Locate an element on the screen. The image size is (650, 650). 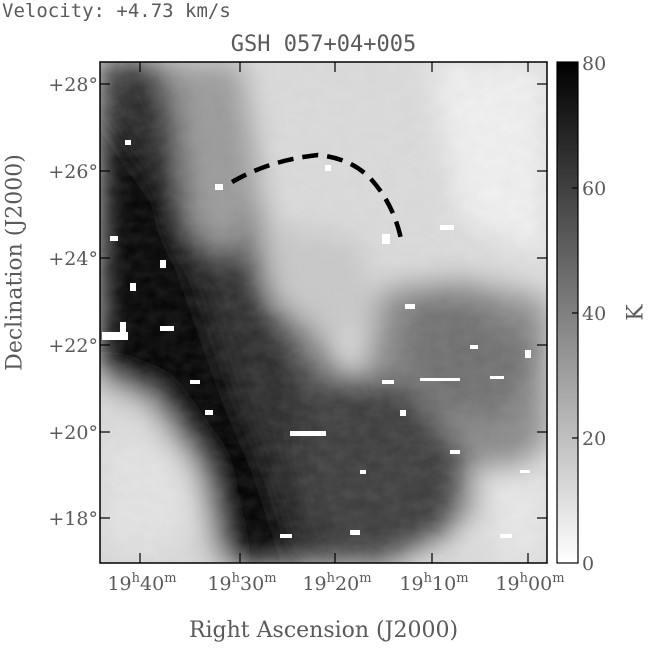
x-tick-label: 19h30m is located at coordinates (241, 583).